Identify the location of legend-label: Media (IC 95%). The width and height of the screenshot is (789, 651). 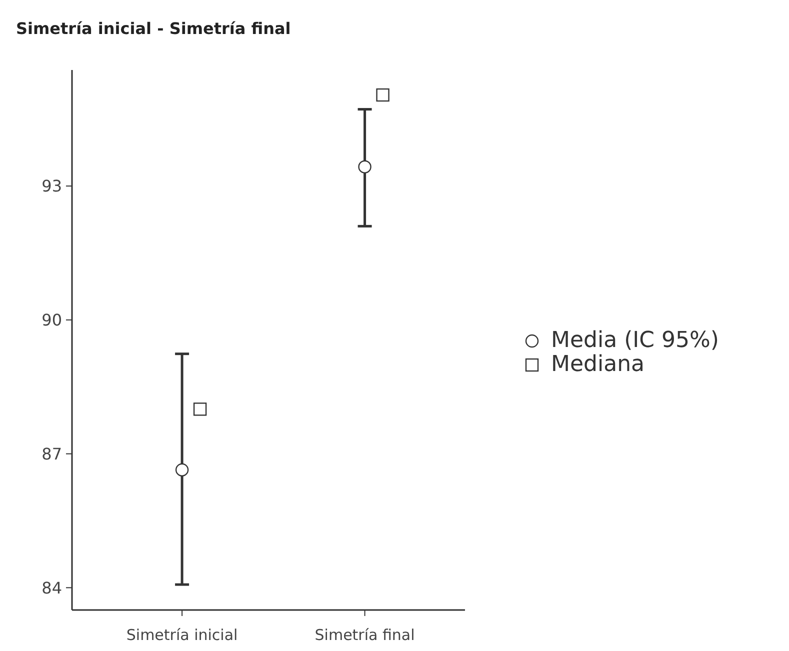
(635, 340).